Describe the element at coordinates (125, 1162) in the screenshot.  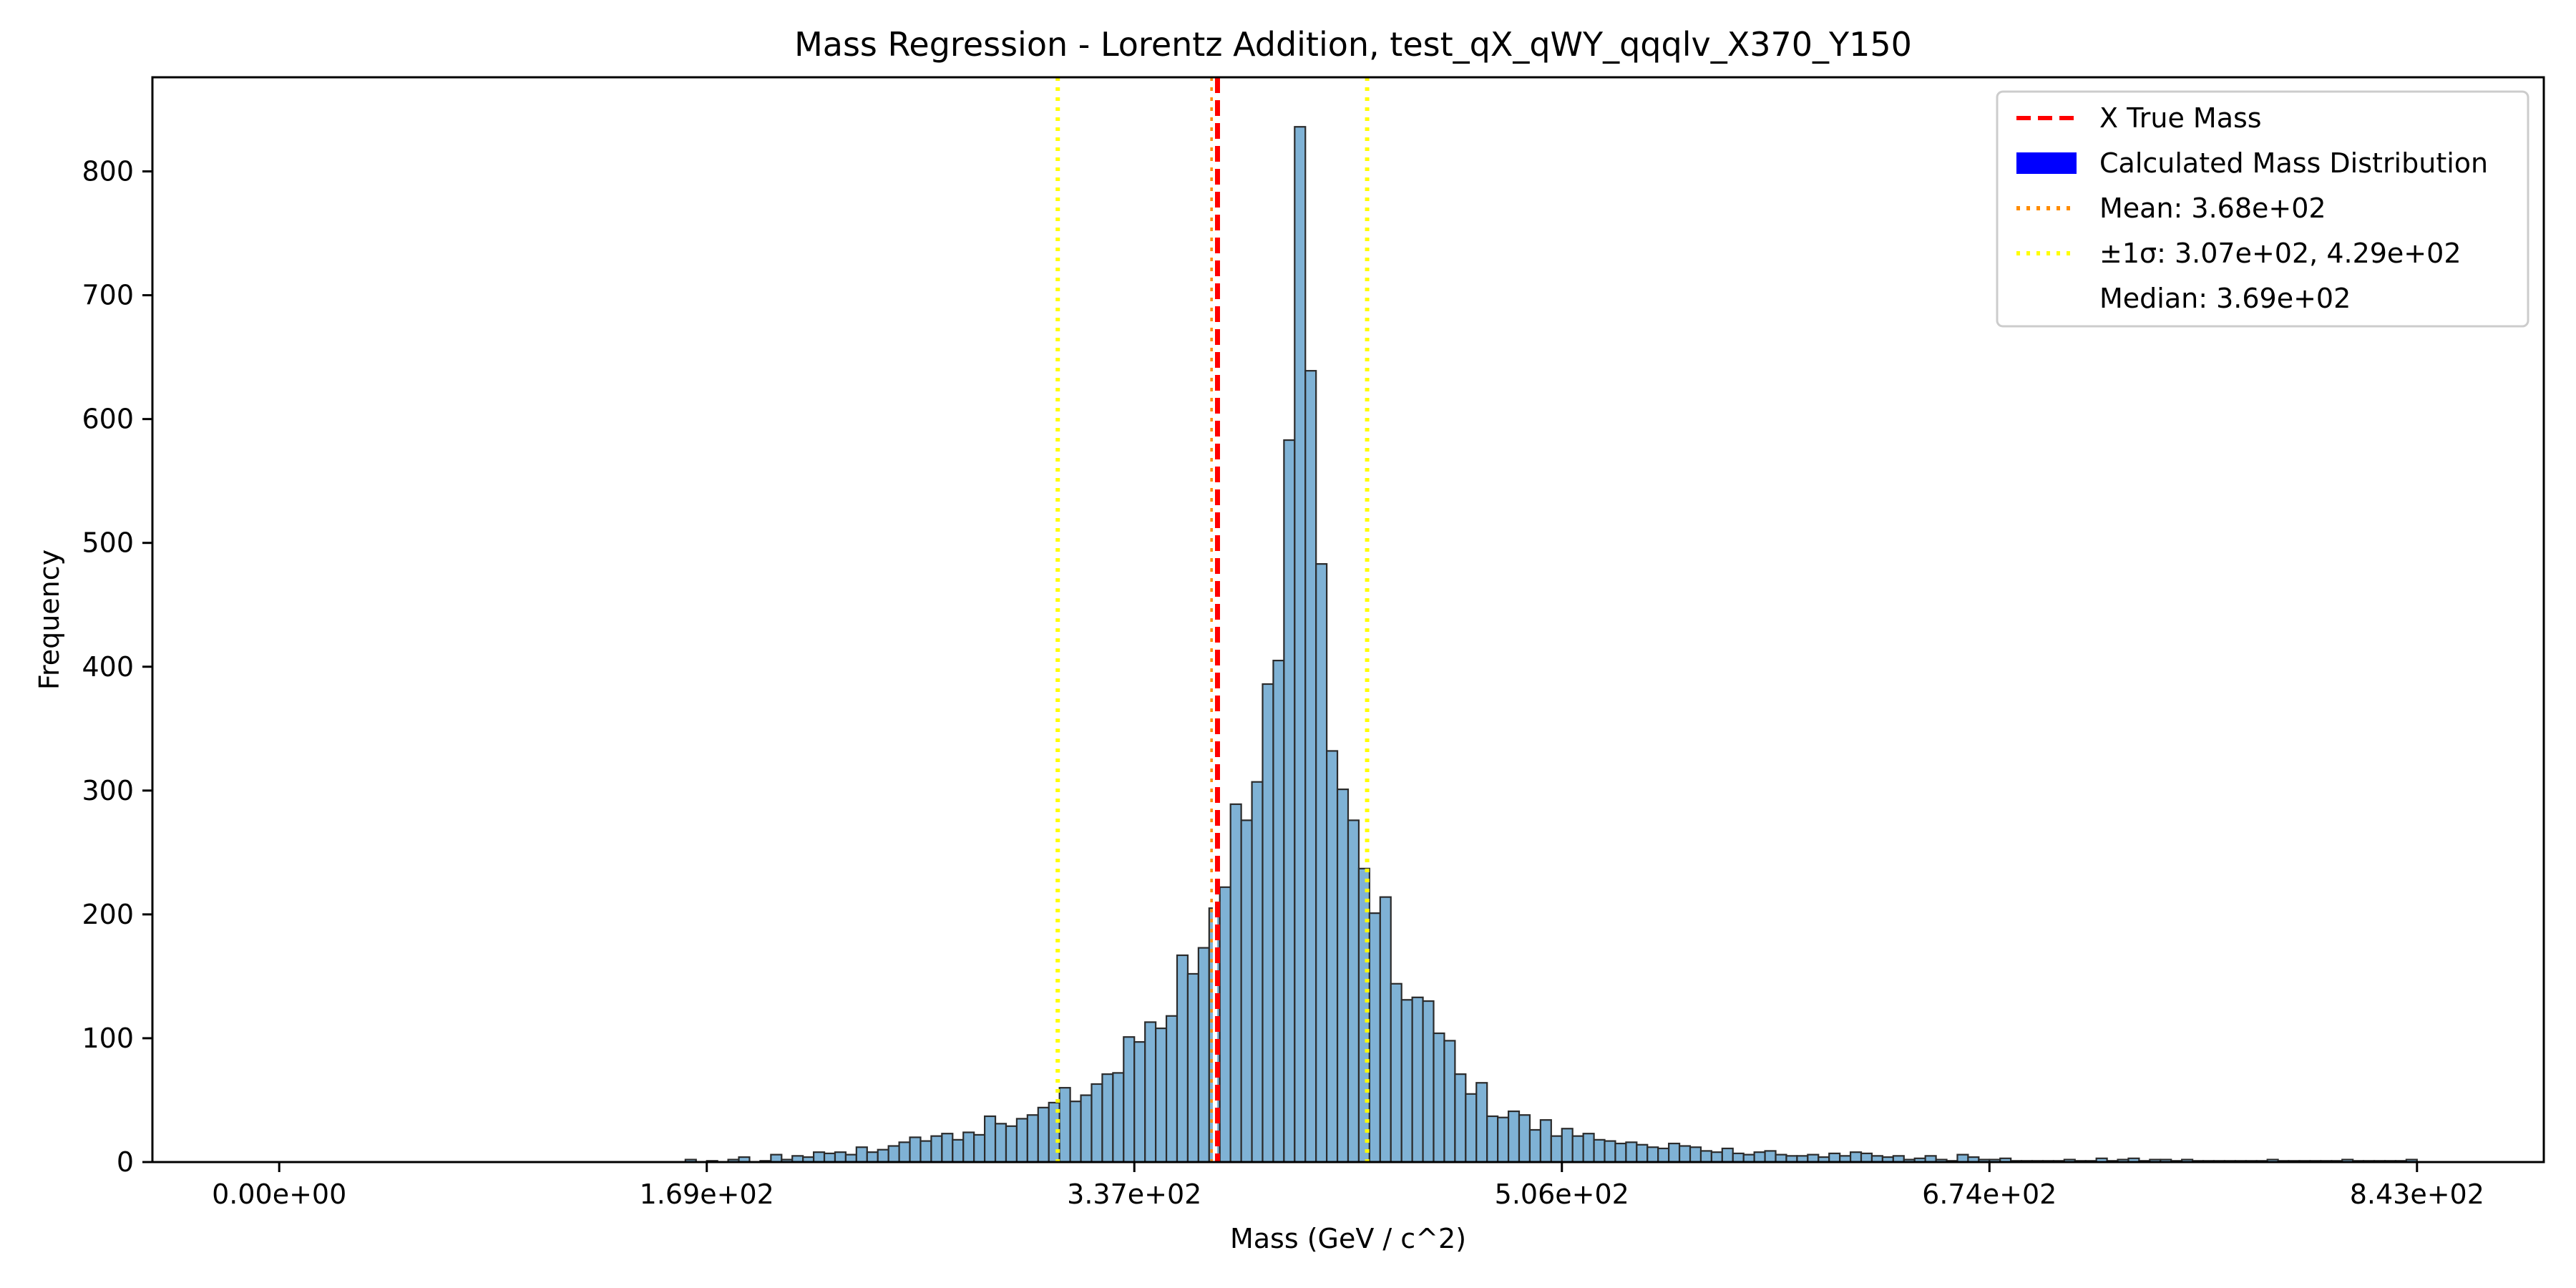
I see `y-tick-label: 0` at that location.